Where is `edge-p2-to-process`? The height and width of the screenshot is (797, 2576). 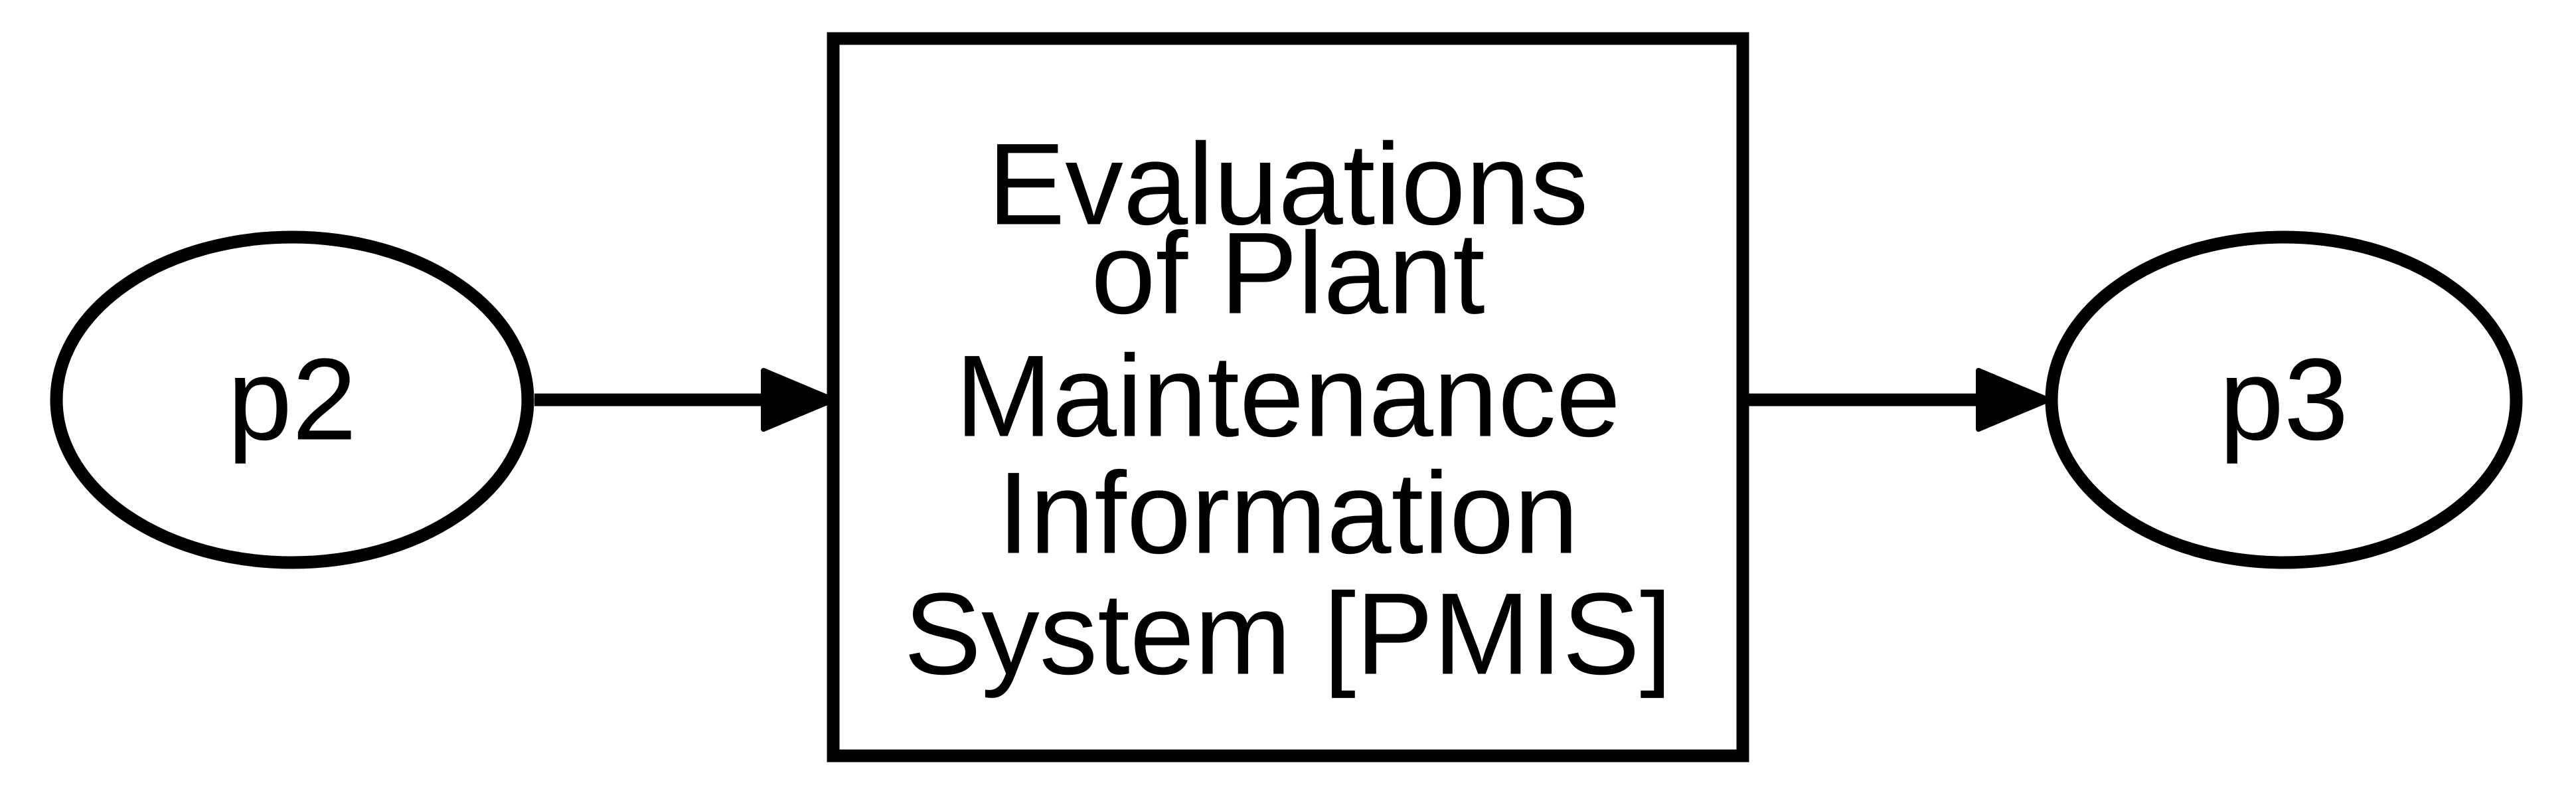 edge-p2-to-process is located at coordinates (685, 400).